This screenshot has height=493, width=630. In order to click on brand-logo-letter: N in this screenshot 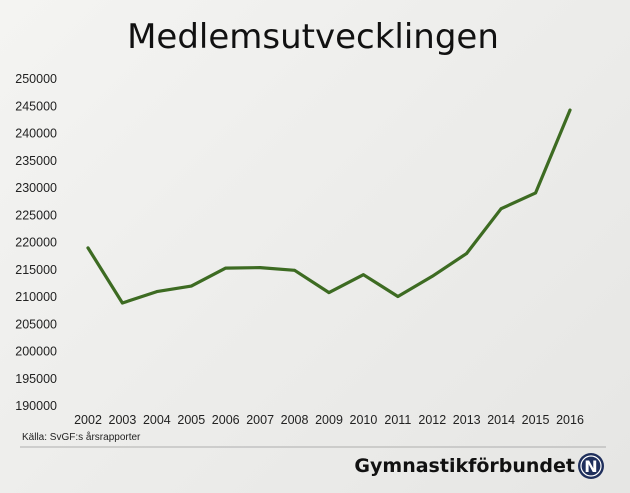, I will do `click(590, 466)`.